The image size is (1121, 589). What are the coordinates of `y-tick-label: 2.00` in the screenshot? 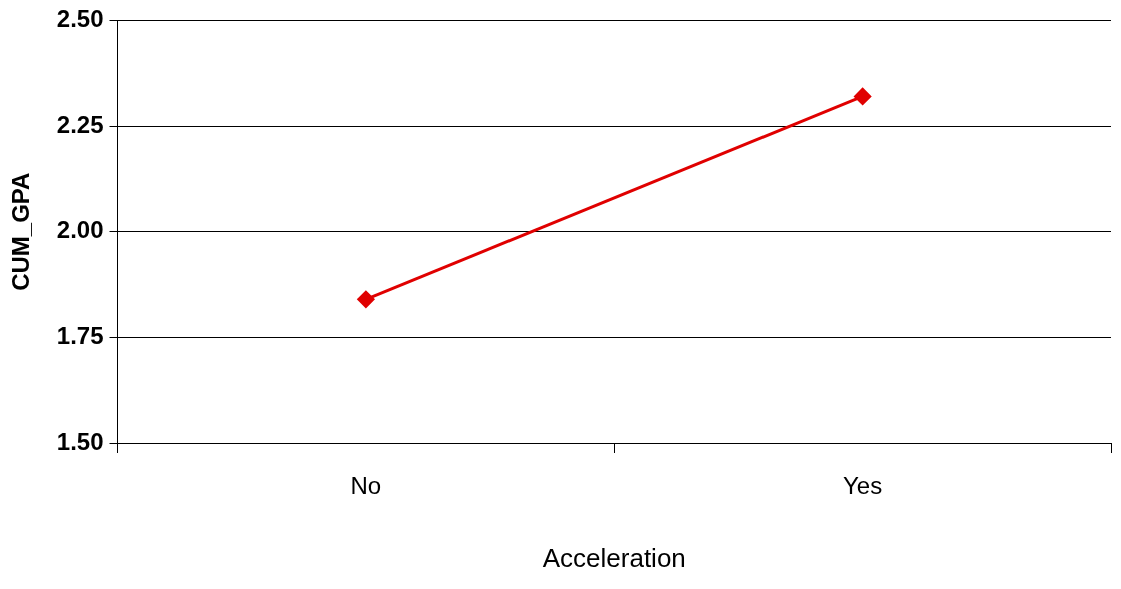 It's located at (80, 230).